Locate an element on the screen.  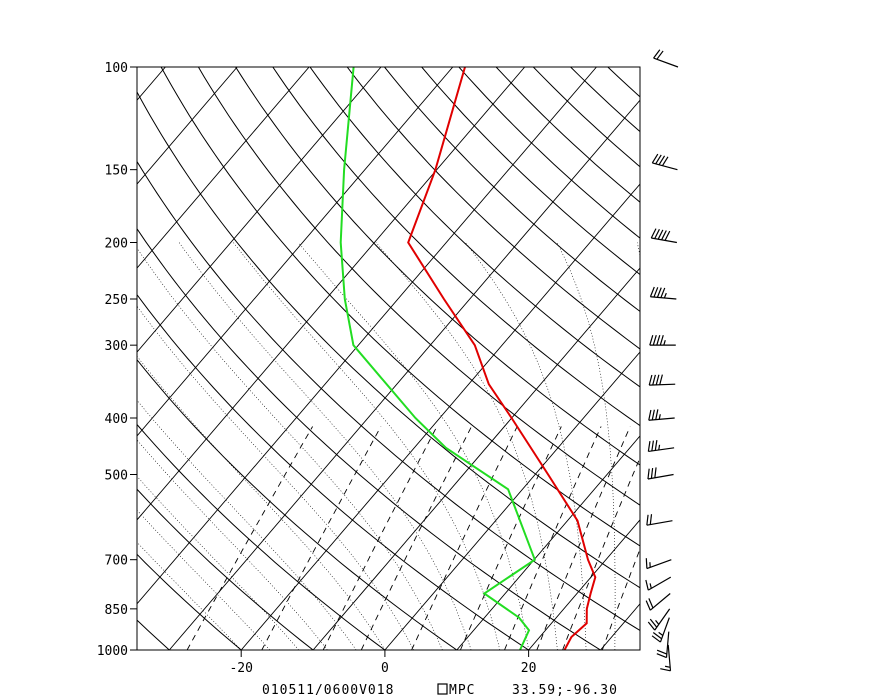
temperature-tick-label: 0 is located at coordinates (385, 668).